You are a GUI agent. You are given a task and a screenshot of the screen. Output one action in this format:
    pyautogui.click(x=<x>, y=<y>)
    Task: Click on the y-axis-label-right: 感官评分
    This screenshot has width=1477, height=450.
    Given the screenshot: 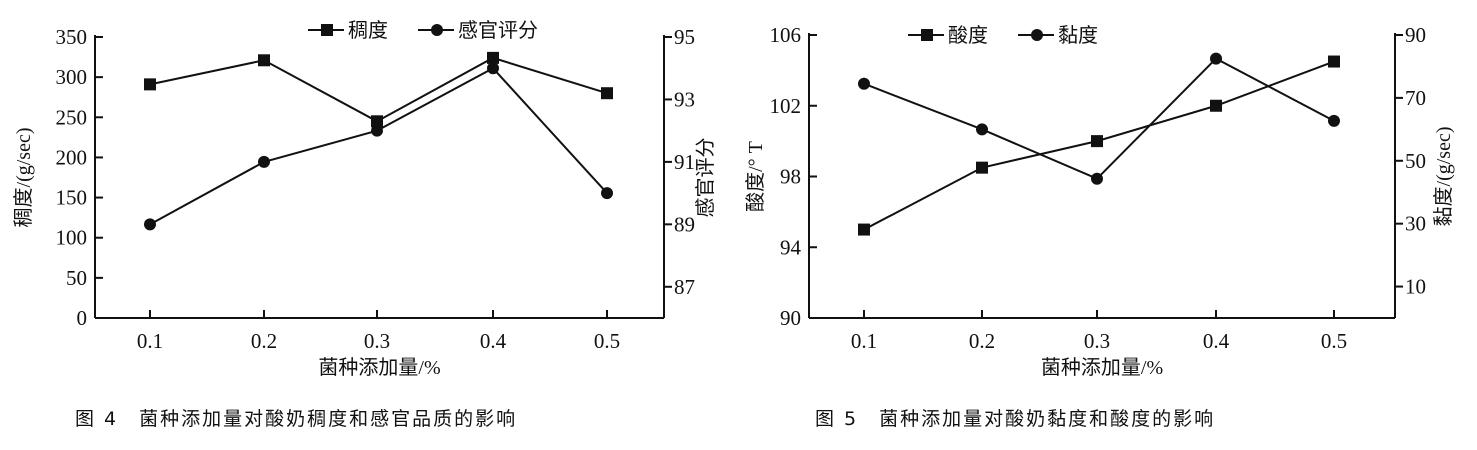 What is the action you would take?
    pyautogui.click(x=705, y=178)
    